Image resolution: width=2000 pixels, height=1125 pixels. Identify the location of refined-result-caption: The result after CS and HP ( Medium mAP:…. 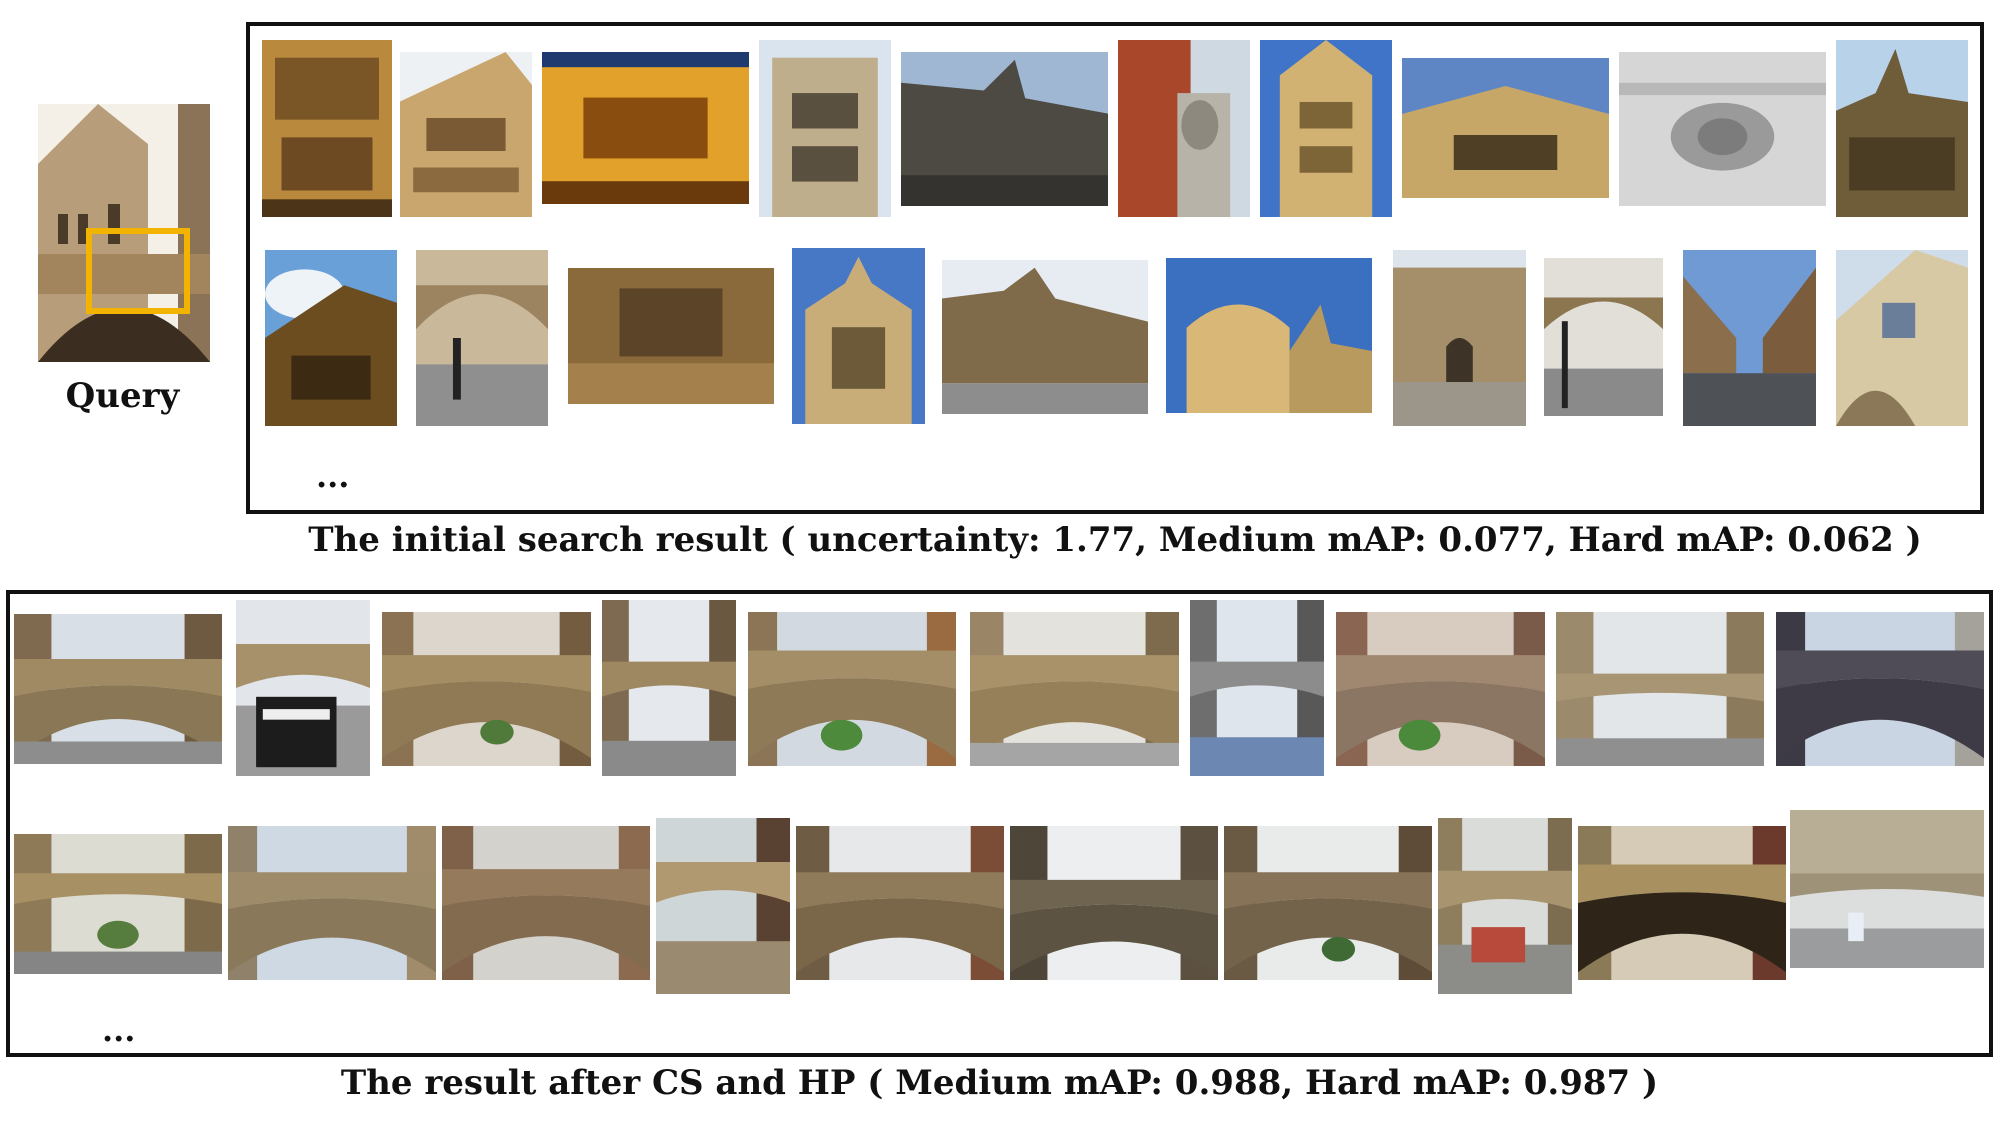
(999, 1083).